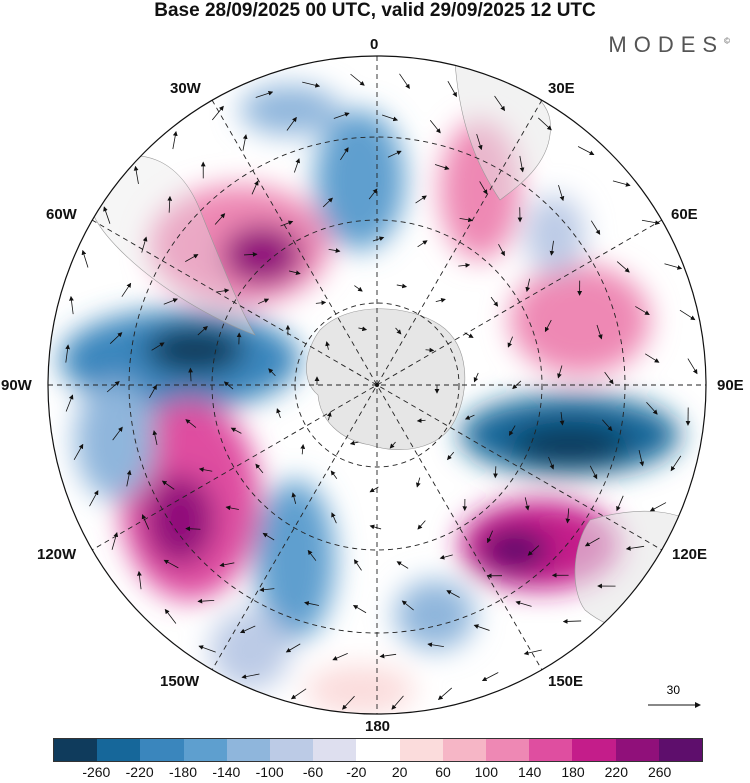 This screenshot has height=783, width=750. Describe the element at coordinates (183, 772) in the screenshot. I see `colorbar-tick-label: -180` at that location.